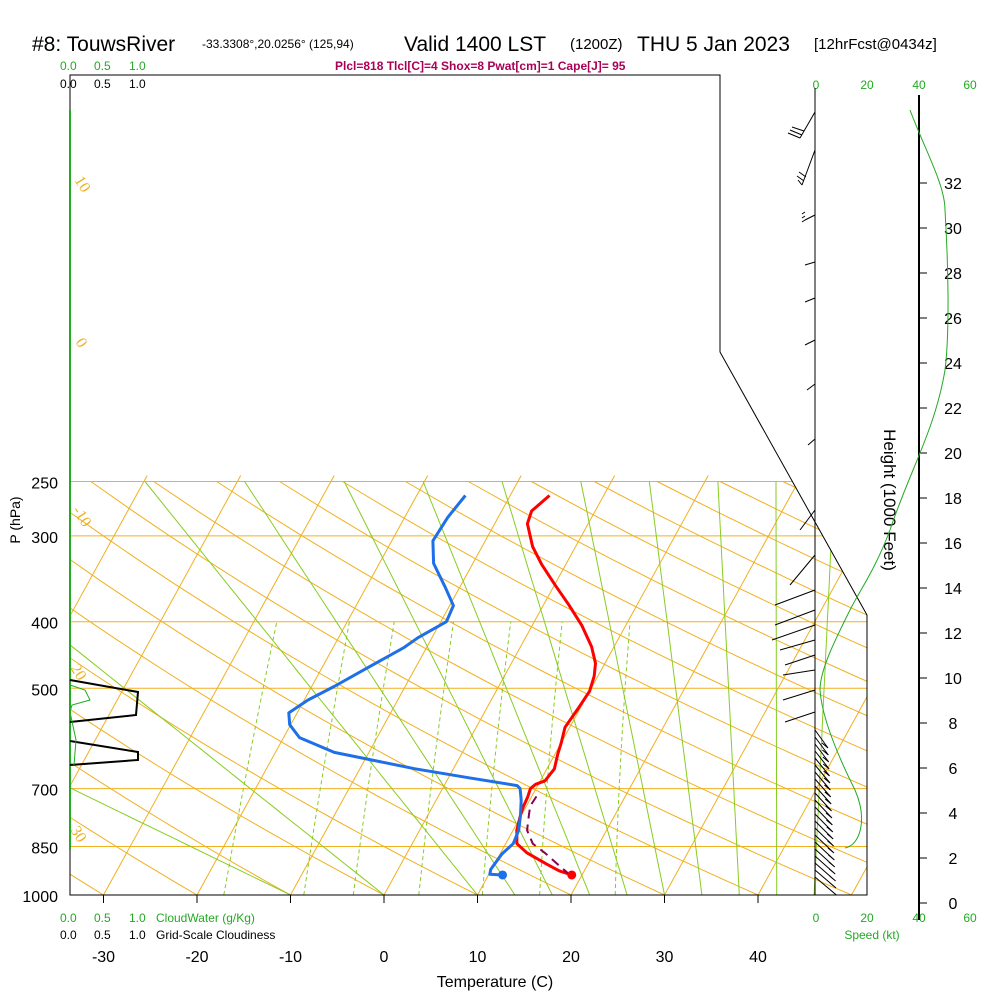 The width and height of the screenshot is (1000, 1000). What do you see at coordinates (103, 957) in the screenshot?
I see `x-tick-label: -30` at bounding box center [103, 957].